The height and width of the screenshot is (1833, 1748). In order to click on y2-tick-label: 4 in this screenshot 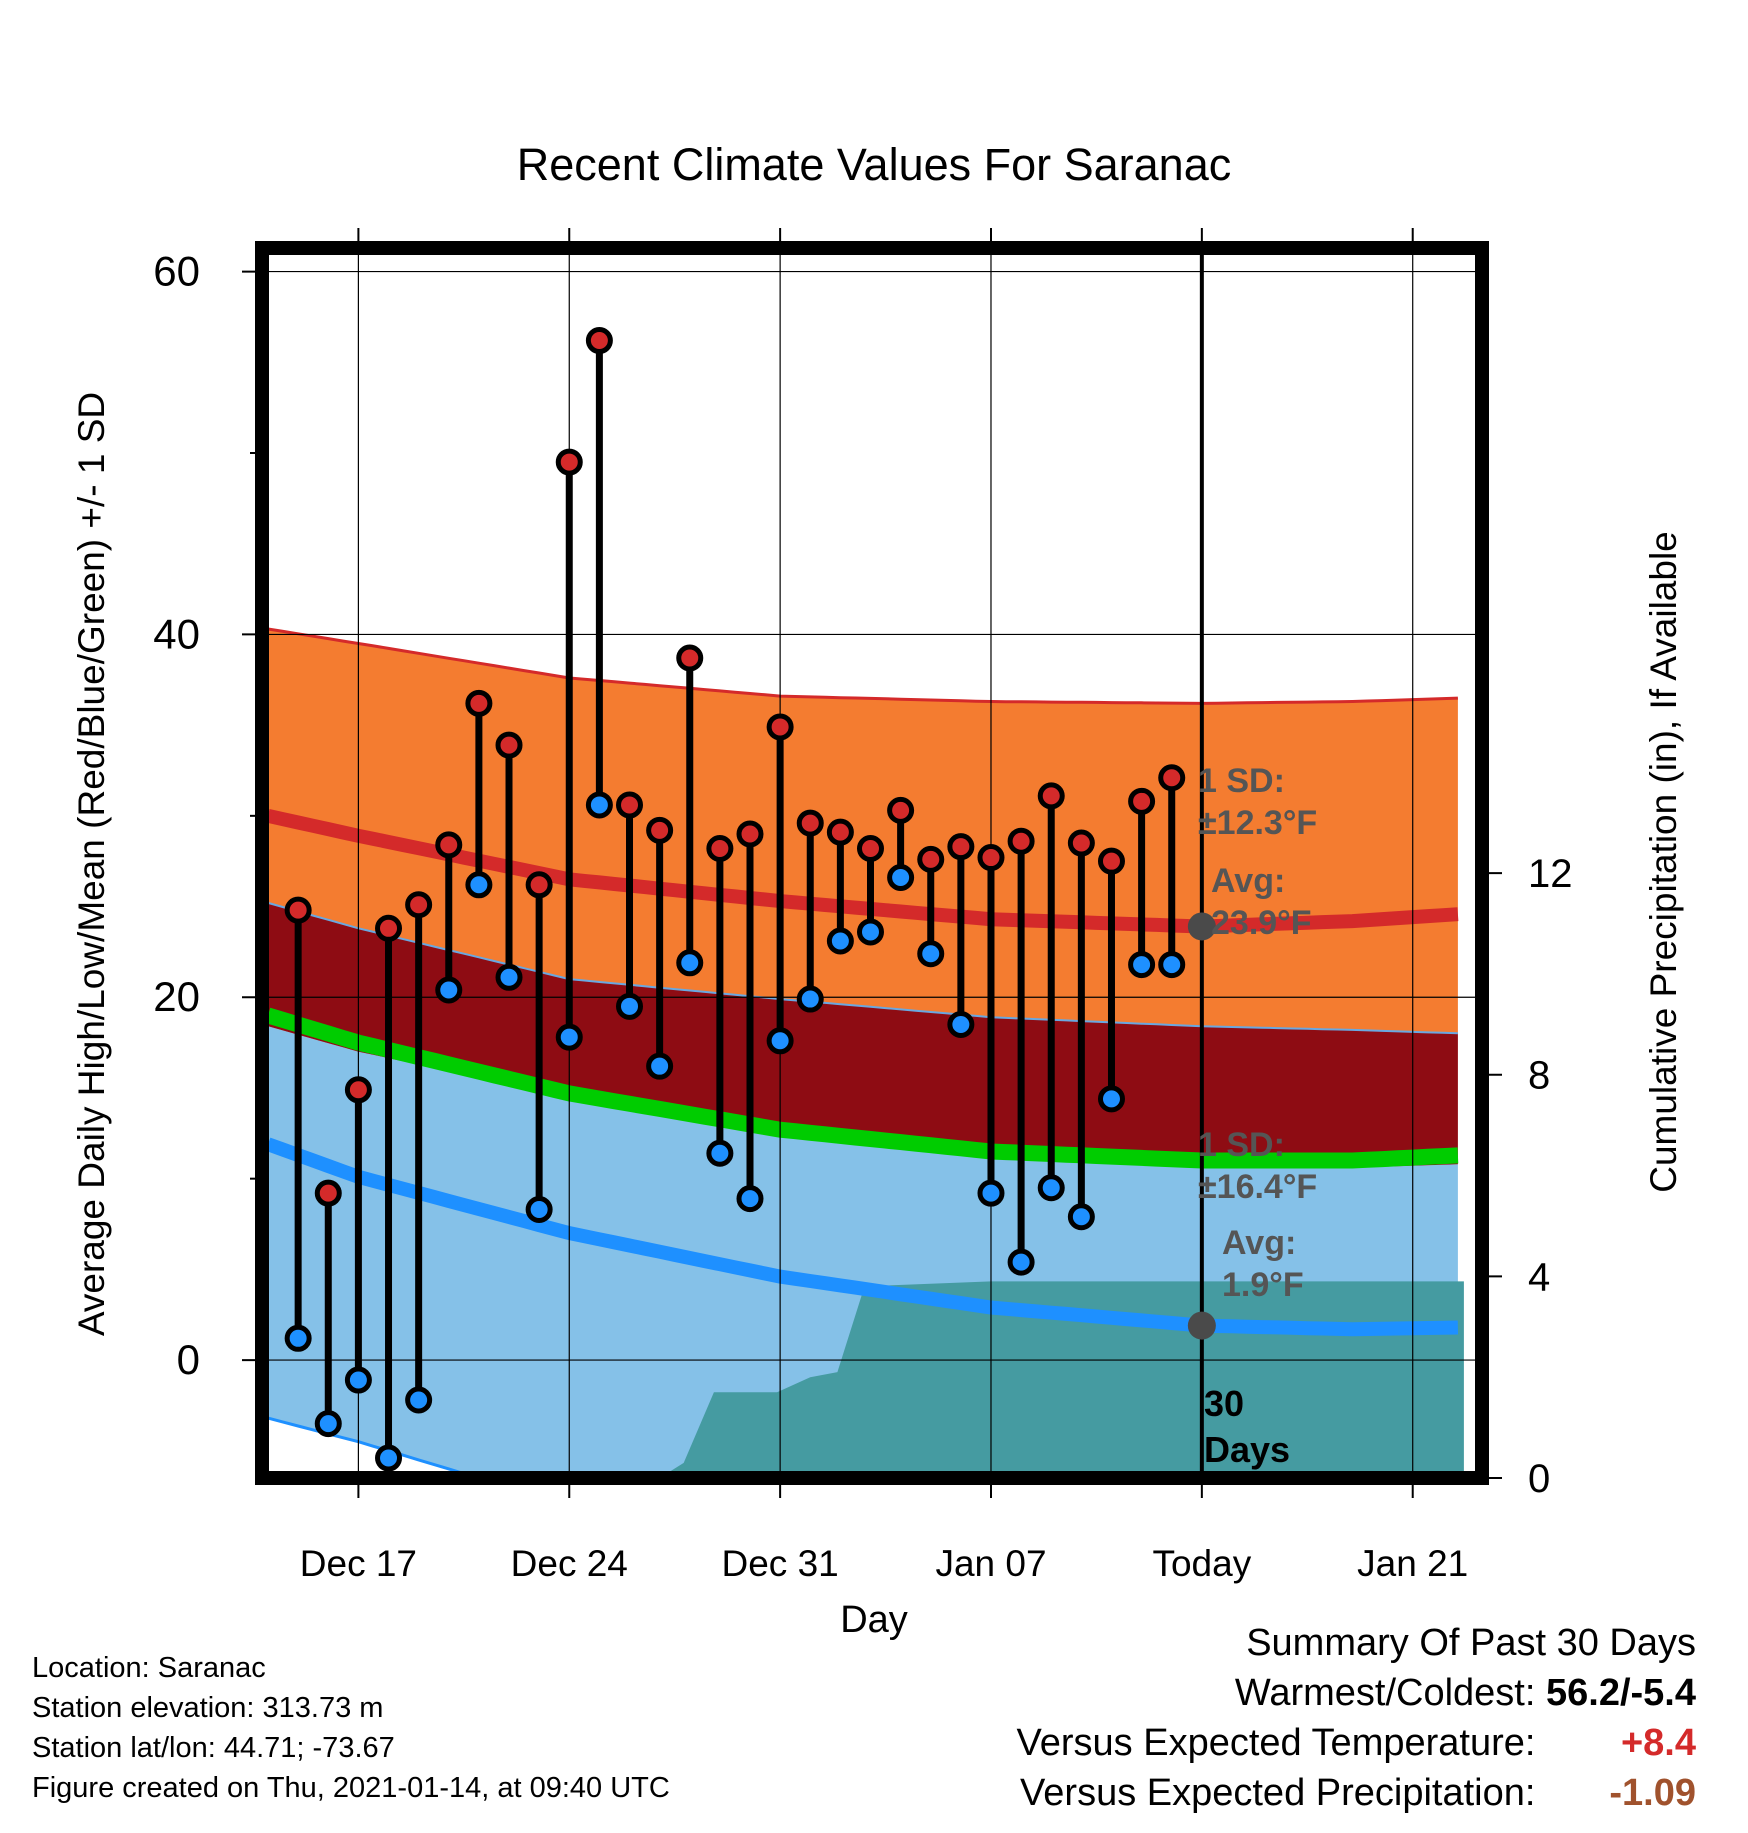, I will do `click(1539, 1277)`.